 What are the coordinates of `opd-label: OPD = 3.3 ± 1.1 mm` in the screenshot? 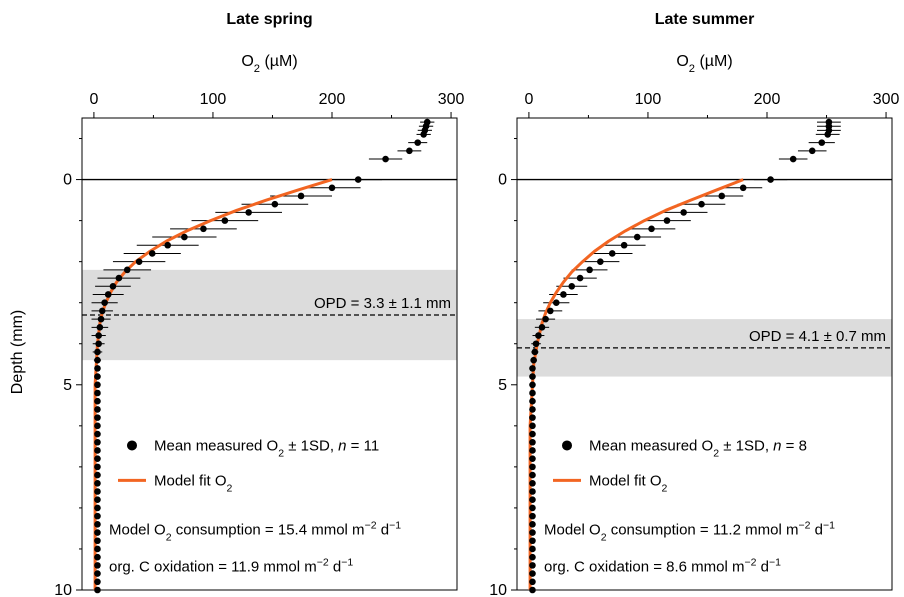 It's located at (382, 303).